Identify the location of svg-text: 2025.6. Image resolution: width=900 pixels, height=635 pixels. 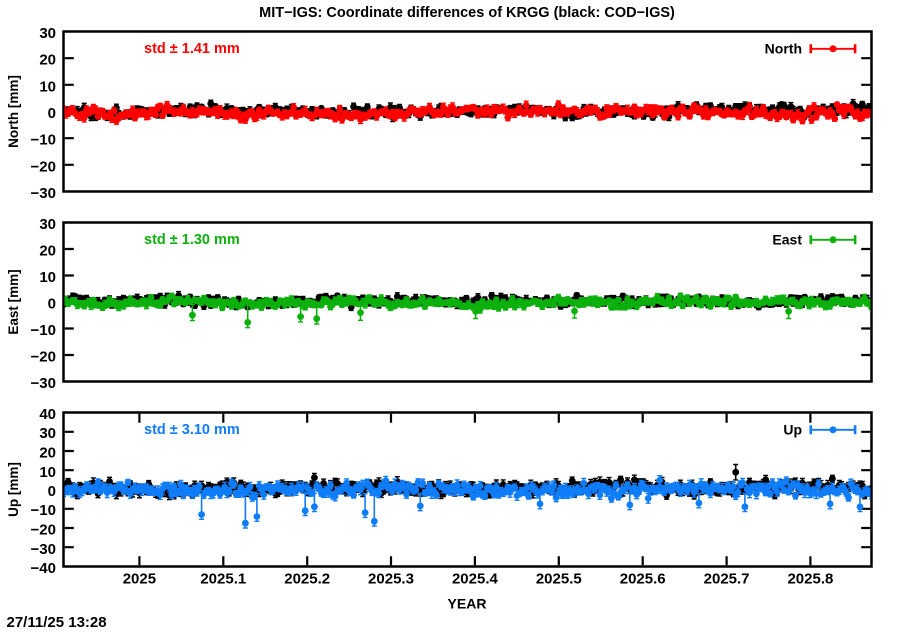
(643, 579).